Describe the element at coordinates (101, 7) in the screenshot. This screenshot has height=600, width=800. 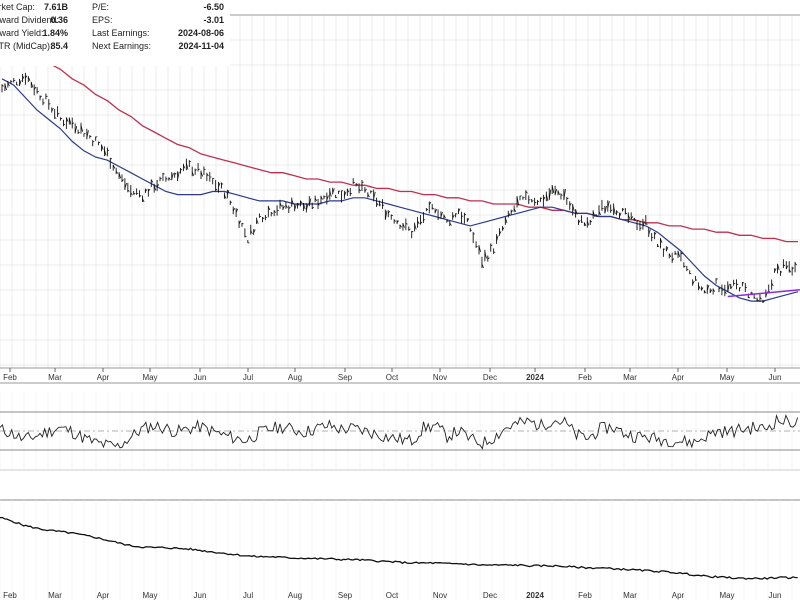
I see `stat-label: P/E:` at that location.